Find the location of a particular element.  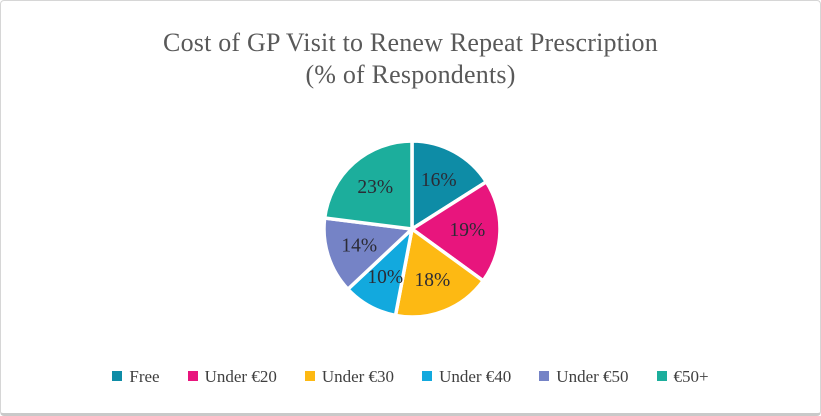

pie-slice-free is located at coordinates (449, 185).